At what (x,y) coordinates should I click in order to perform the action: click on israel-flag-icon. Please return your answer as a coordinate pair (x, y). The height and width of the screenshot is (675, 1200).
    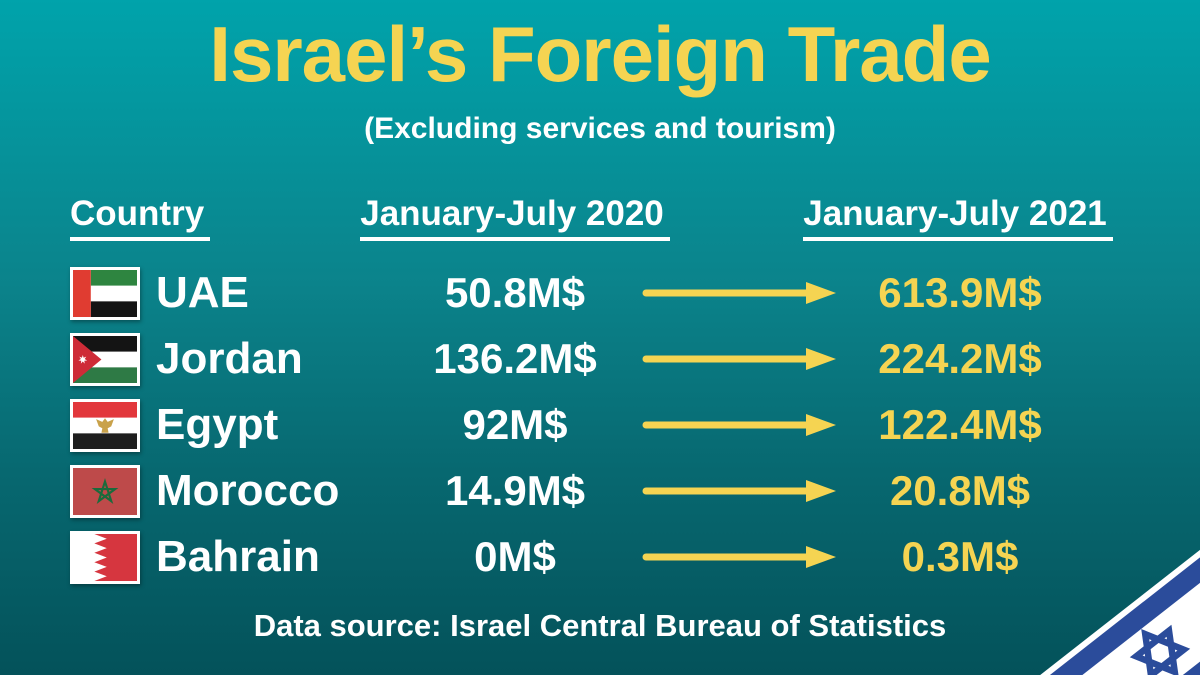
    Looking at the image, I should click on (1110, 600).